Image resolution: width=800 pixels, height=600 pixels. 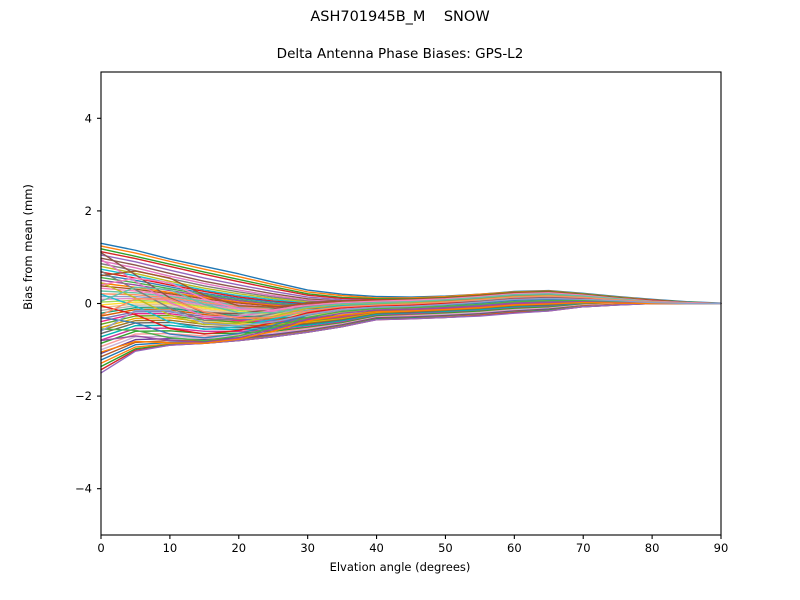 What do you see at coordinates (400, 17) in the screenshot?
I see `figure-suptitle: ASH701945B_M SNOW` at bounding box center [400, 17].